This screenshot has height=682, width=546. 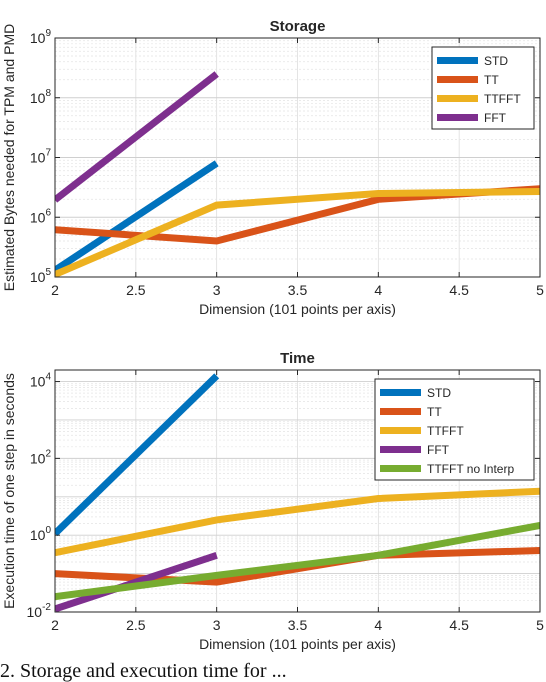 I want to click on y-tick-label: 10⁰, so click(x=41, y=534).